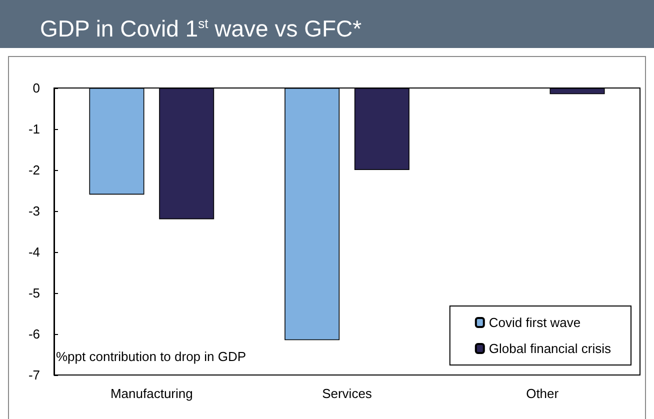 The width and height of the screenshot is (654, 419). Describe the element at coordinates (534, 322) in the screenshot. I see `legend-label: Covid first wave` at that location.